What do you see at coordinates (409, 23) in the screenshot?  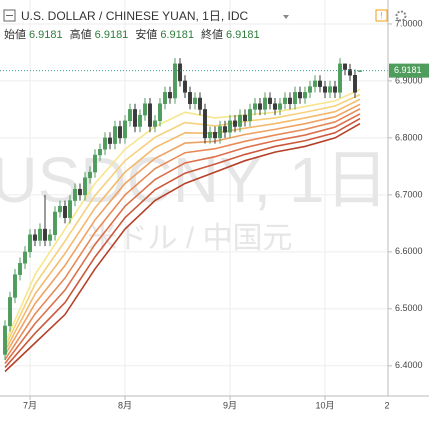 I see `y-tick-label: 7.0000` at bounding box center [409, 23].